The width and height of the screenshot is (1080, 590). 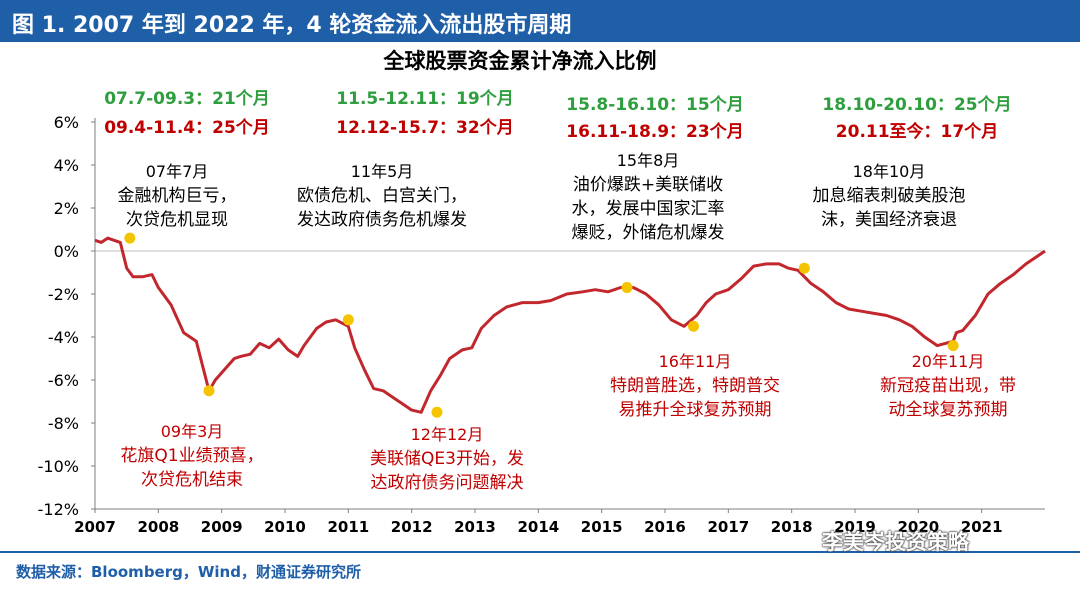 What do you see at coordinates (538, 527) in the screenshot?
I see `x-tick-label: 2014` at bounding box center [538, 527].